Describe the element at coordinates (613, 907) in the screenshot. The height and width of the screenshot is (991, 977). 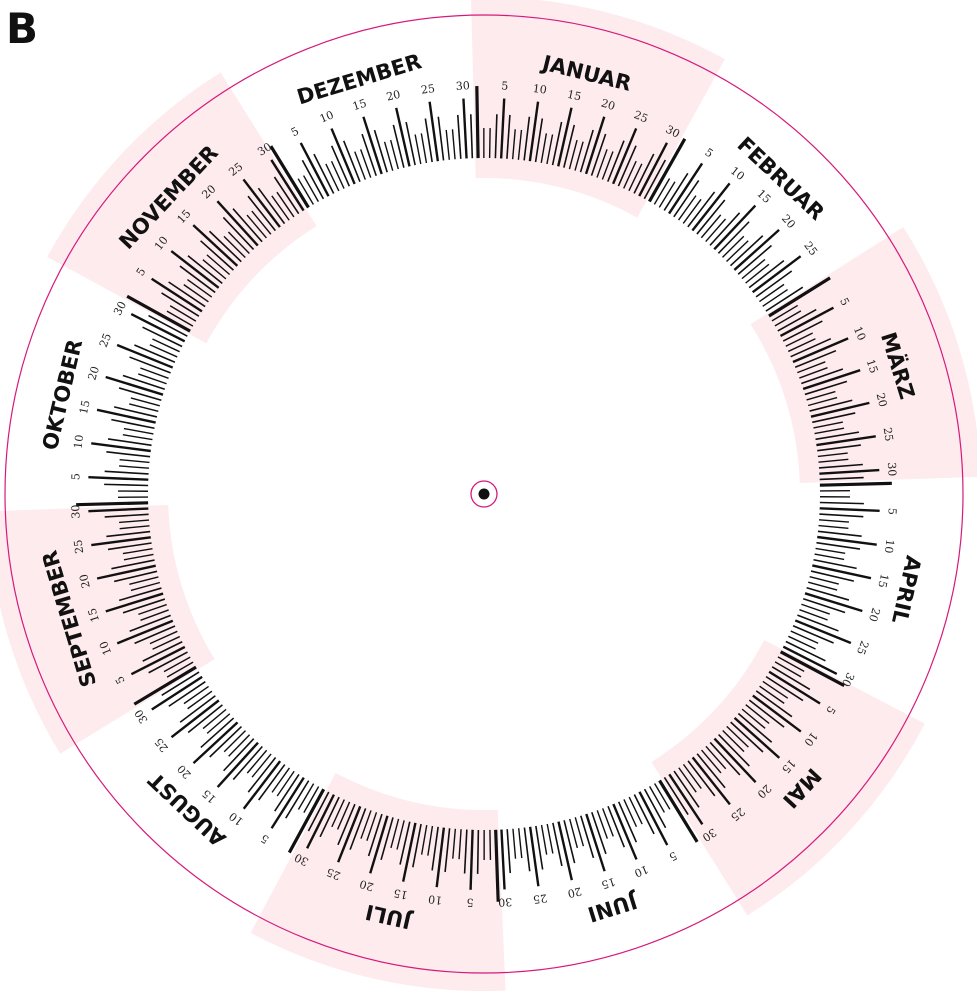
I see `month-label: JUNI` at that location.